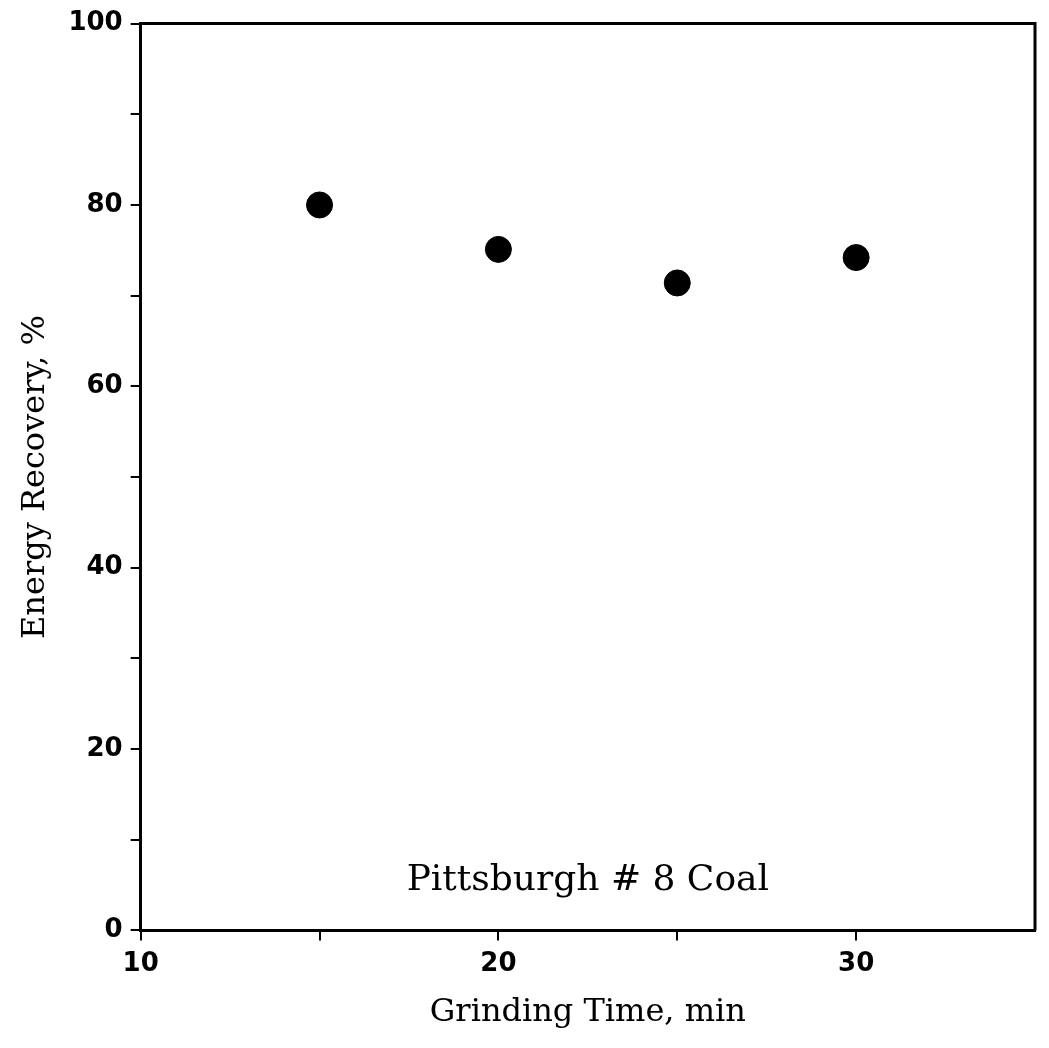 Image resolution: width=1049 pixels, height=1048 pixels. What do you see at coordinates (140, 961) in the screenshot?
I see `x-tick-label: 10` at bounding box center [140, 961].